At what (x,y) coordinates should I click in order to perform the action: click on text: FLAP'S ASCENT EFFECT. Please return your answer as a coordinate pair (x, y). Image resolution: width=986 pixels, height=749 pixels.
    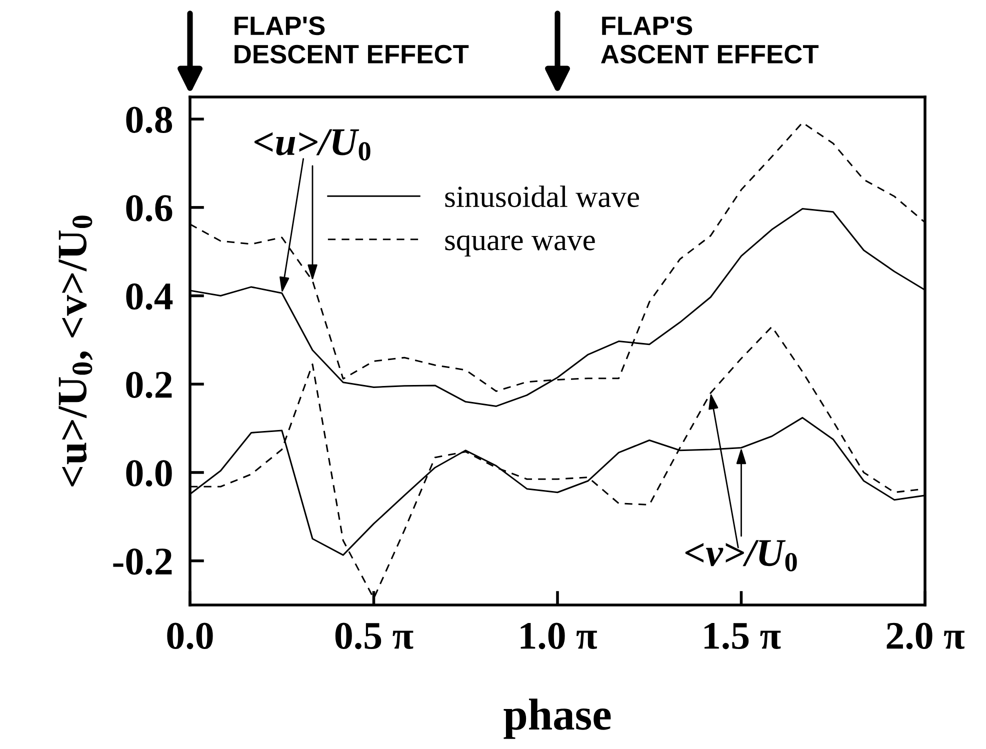
    Looking at the image, I should click on (710, 40).